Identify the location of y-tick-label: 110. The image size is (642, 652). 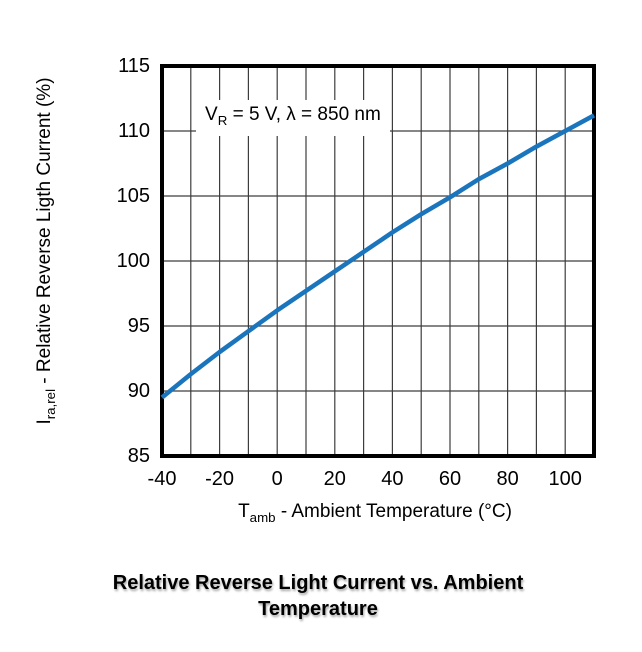
(134, 131).